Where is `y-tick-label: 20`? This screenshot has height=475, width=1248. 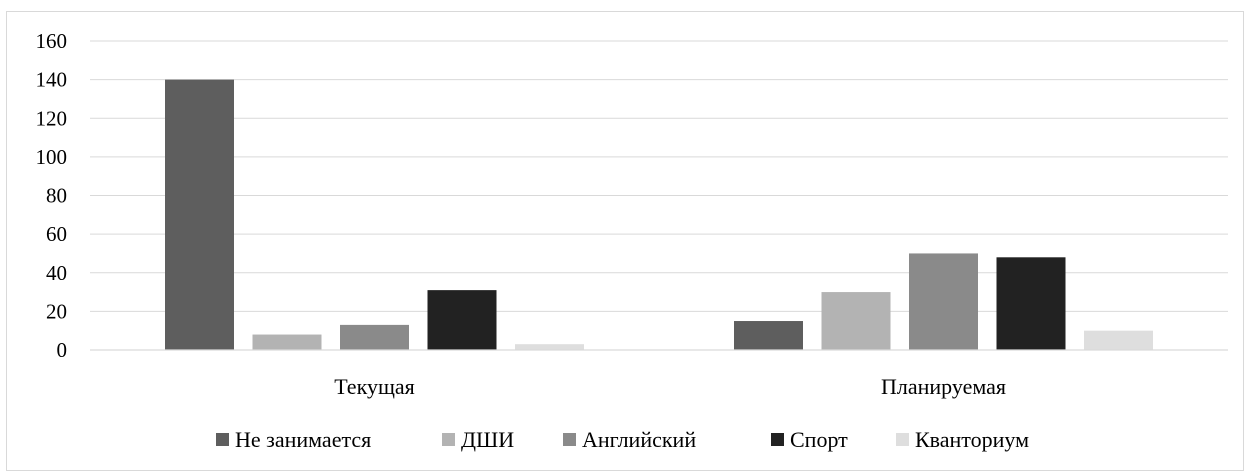
y-tick-label: 20 is located at coordinates (56, 311).